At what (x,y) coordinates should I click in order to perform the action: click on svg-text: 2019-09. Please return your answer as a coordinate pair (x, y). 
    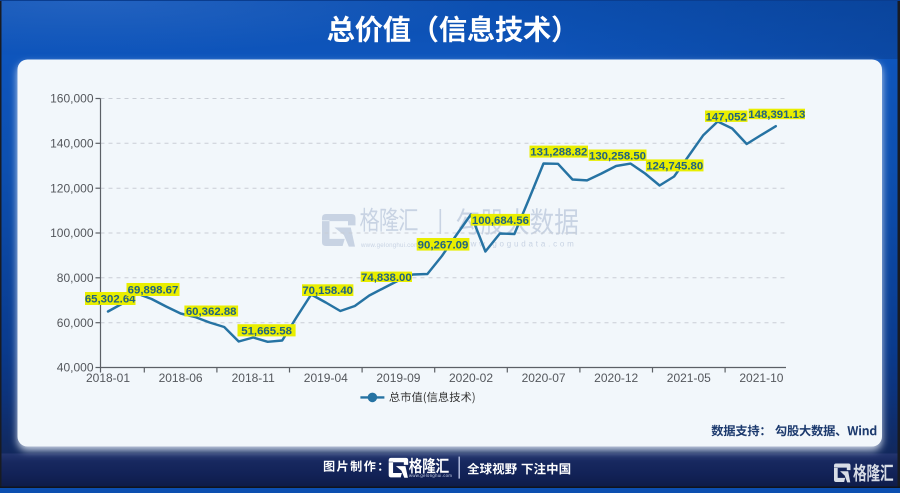
    Looking at the image, I should click on (398, 378).